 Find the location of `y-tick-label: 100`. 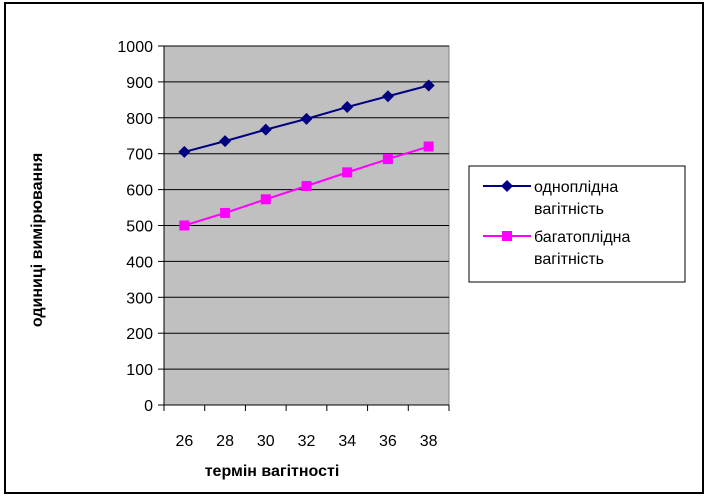

y-tick-label: 100 is located at coordinates (139, 370).